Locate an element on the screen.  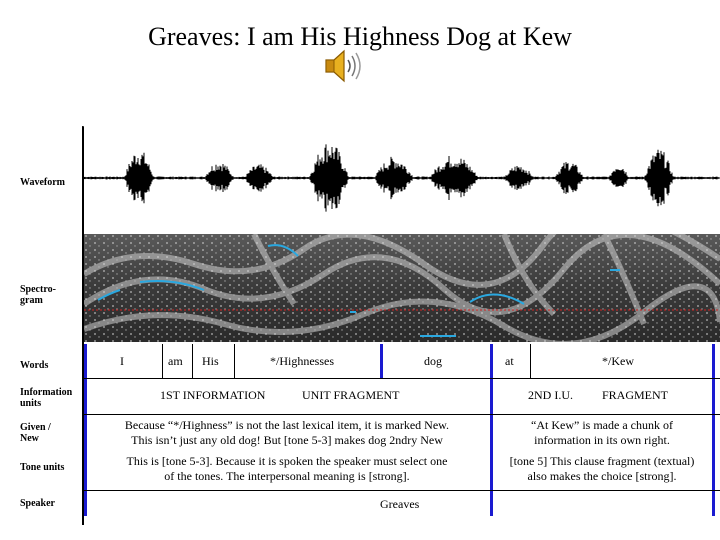
info-unit-1-part-a: 1ST INFORMATION is located at coordinates (213, 395).